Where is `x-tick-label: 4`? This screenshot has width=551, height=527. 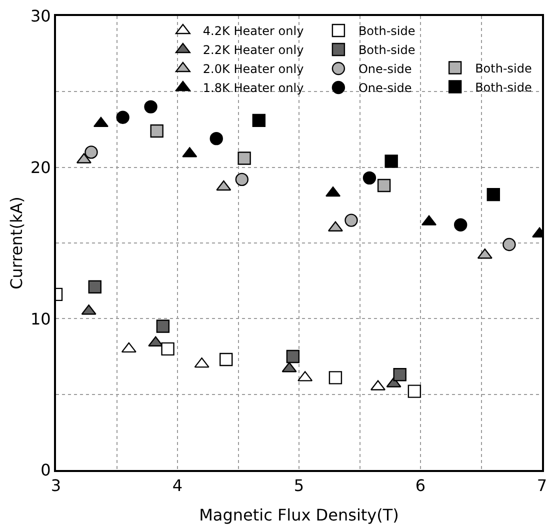
x-tick-label: 4 is located at coordinates (177, 486).